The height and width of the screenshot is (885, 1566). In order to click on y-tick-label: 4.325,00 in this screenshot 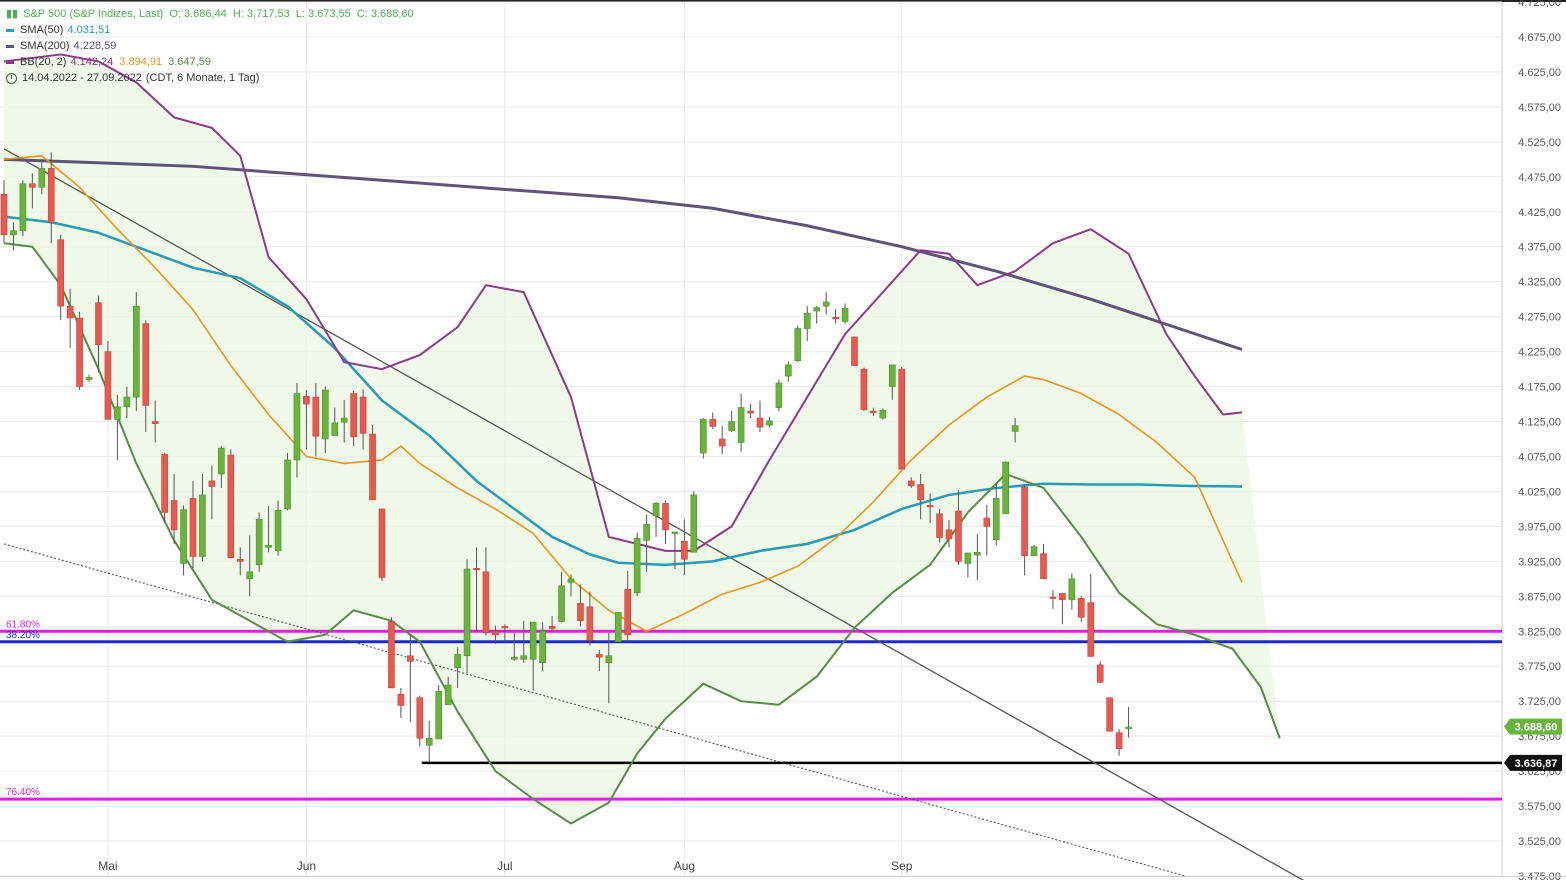, I will do `click(1539, 283)`.